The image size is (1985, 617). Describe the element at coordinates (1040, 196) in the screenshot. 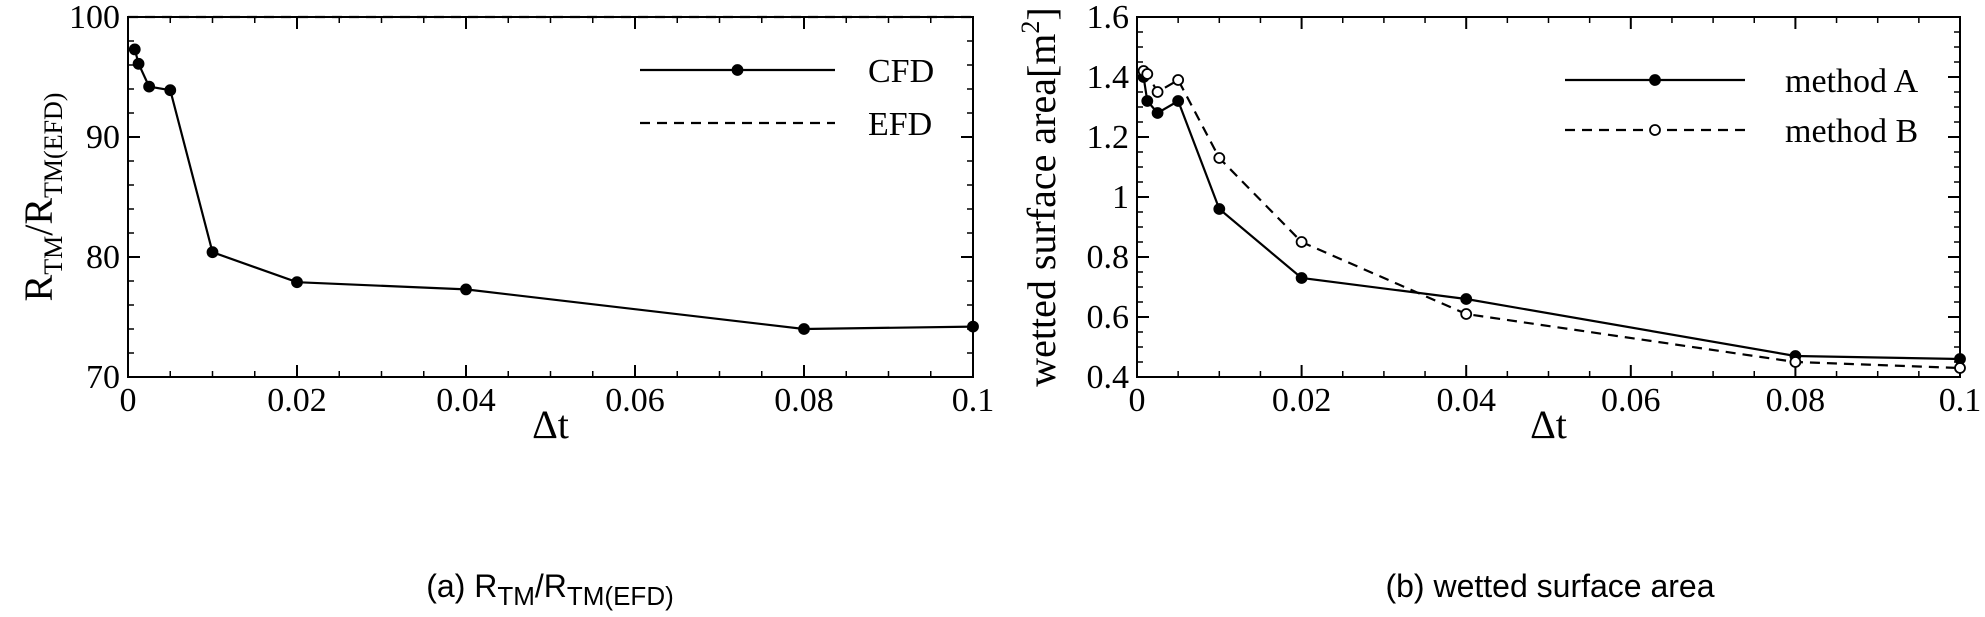

I see `y-axis-label: wetted surface area[m2]` at that location.